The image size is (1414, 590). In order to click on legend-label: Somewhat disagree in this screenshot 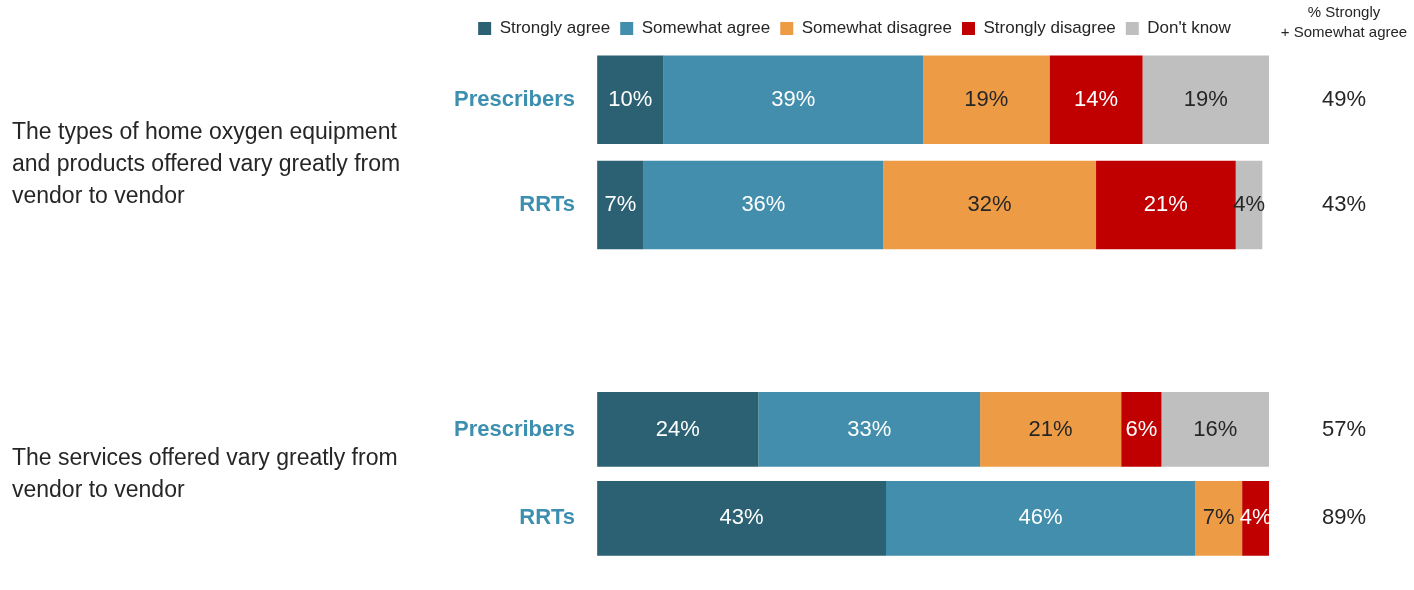, I will do `click(876, 28)`.